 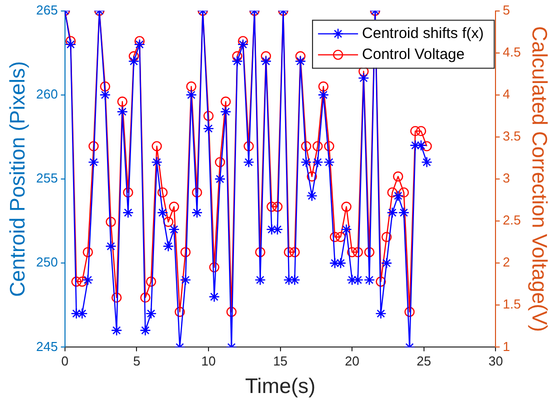 I want to click on y-axis-title: Centroid Position (Pixels), so click(x=18, y=179).